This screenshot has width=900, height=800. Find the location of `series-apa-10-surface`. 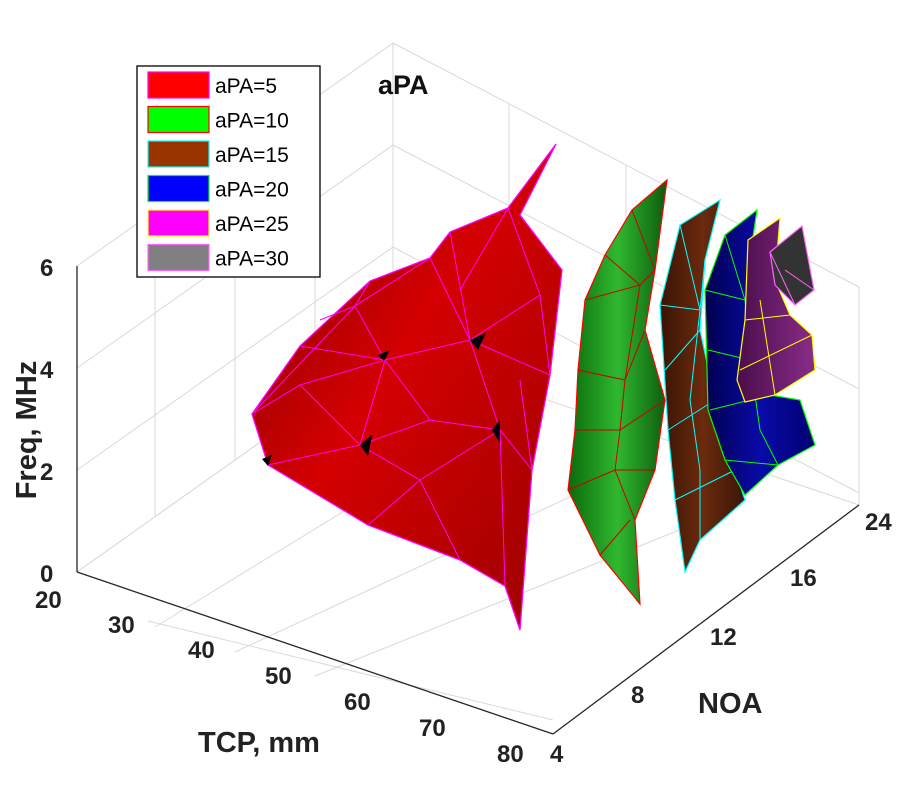

series-apa-10-surface is located at coordinates (617, 392).